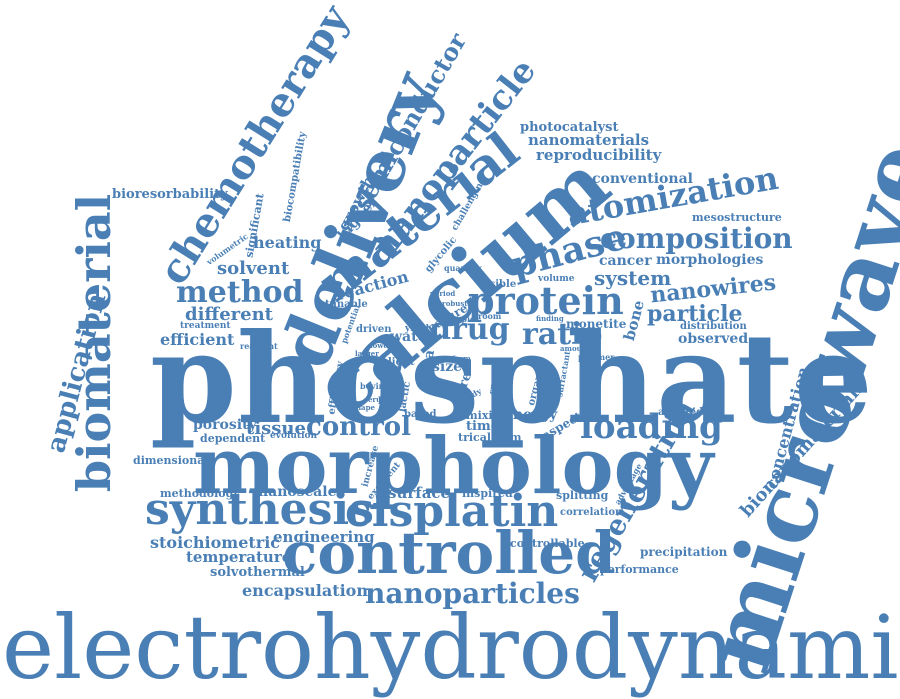 This screenshot has width=900, height=699. Describe the element at coordinates (205, 326) in the screenshot. I see `word-treatment: treatment` at that location.